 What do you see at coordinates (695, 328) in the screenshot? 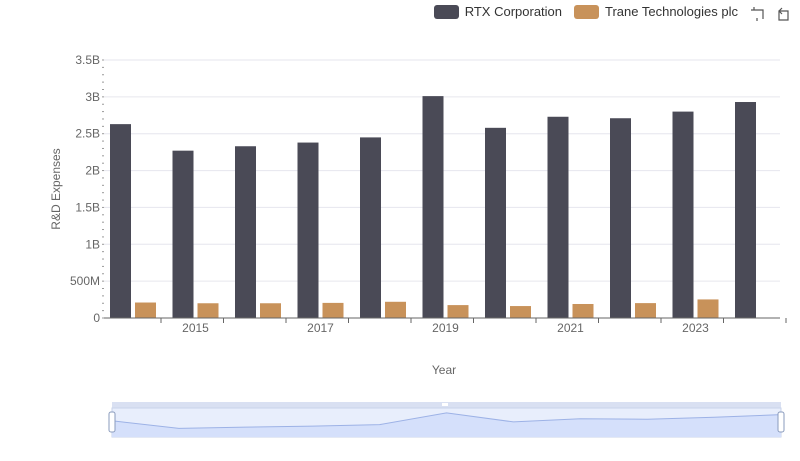
I see `x-tick-label: 2023` at bounding box center [695, 328].